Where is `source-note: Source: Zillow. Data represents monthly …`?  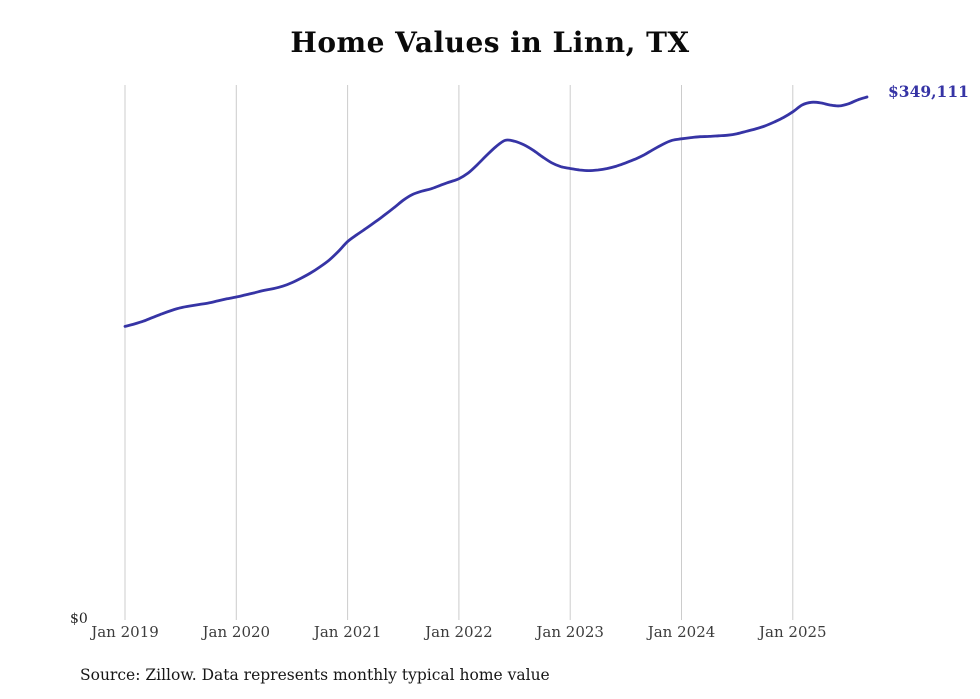 source-note: Source: Zillow. Data represents monthly … is located at coordinates (315, 675).